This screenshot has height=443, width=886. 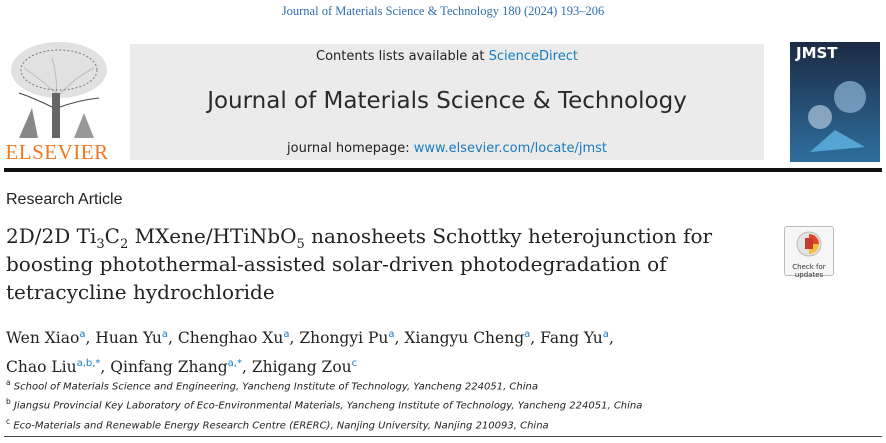 I want to click on title-subscript: 3, so click(x=100, y=244).